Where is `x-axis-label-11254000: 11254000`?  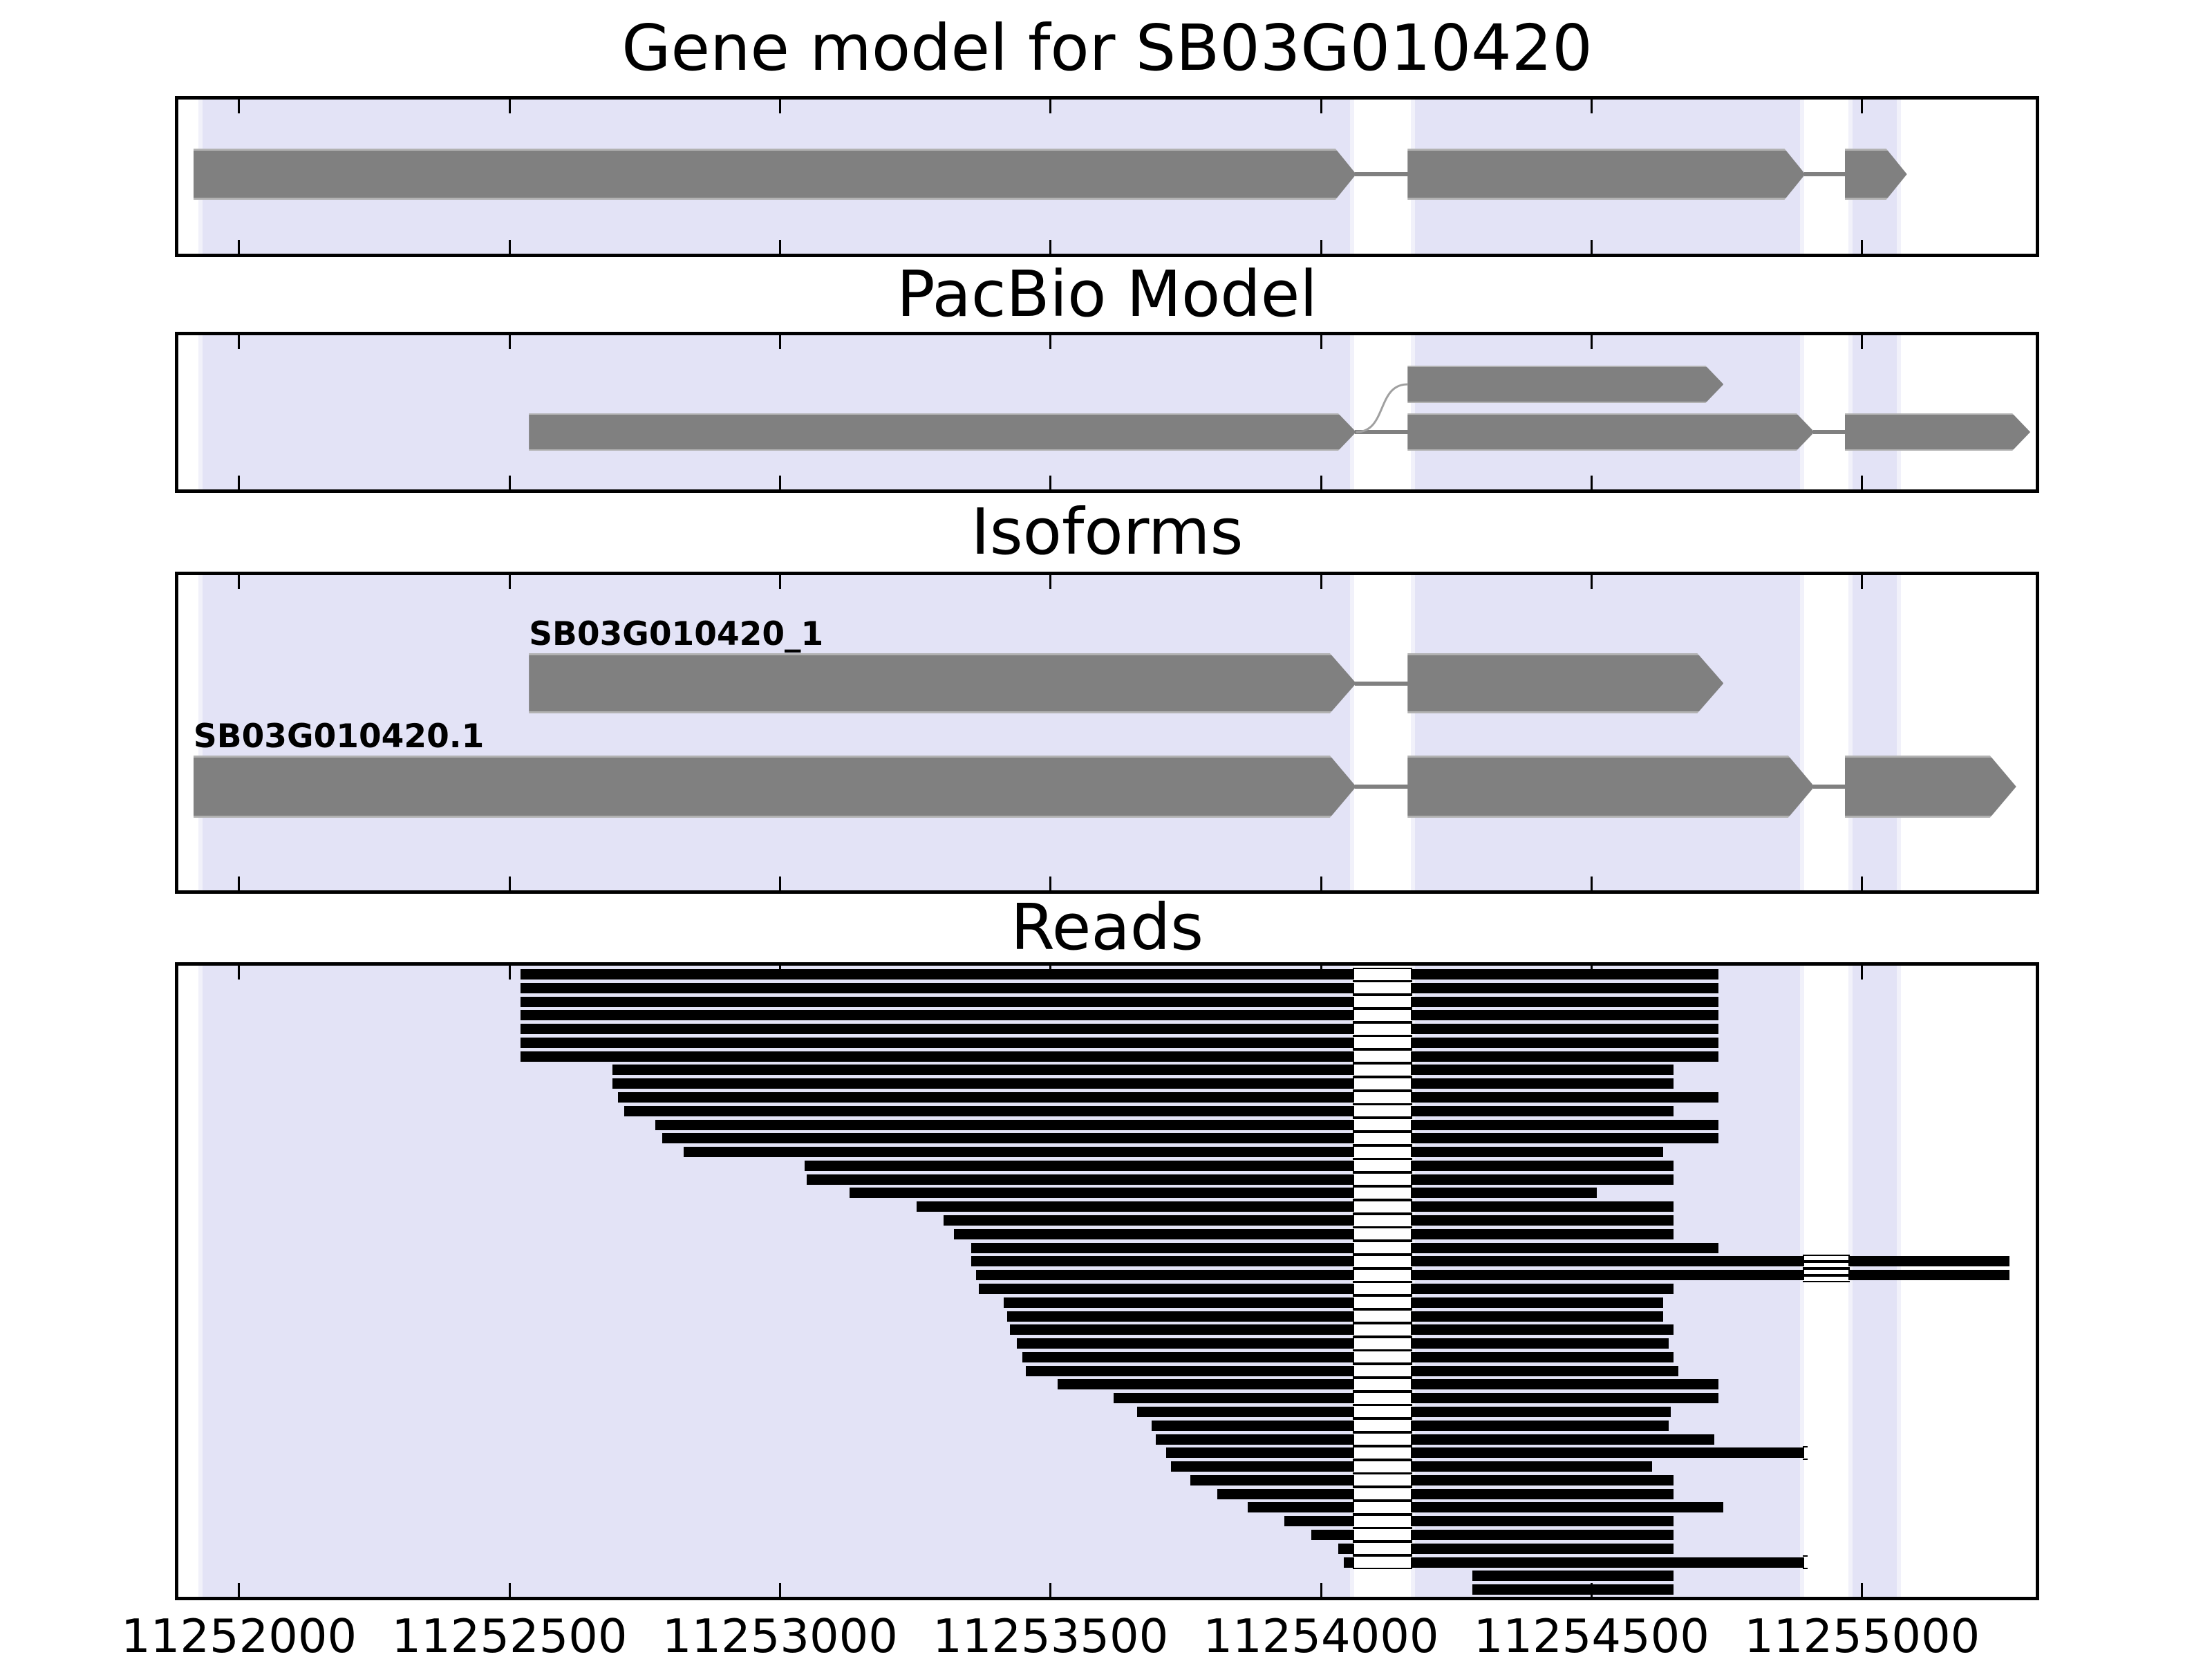 x-axis-label-11254000: 11254000 is located at coordinates (1321, 1634).